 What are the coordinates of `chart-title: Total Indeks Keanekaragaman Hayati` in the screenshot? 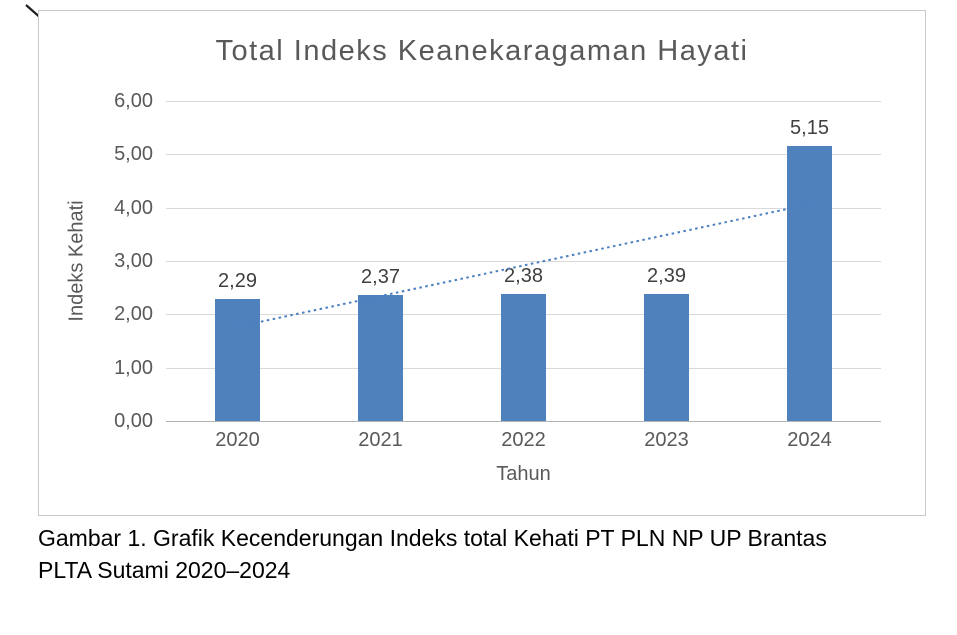 It's located at (482, 51).